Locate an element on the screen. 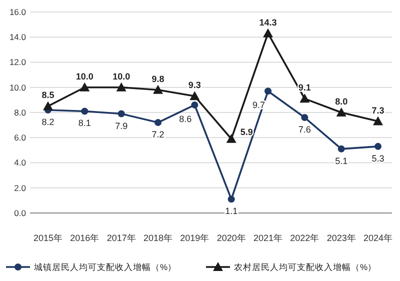 The width and height of the screenshot is (400, 281). data-label: 9.1 is located at coordinates (304, 87).